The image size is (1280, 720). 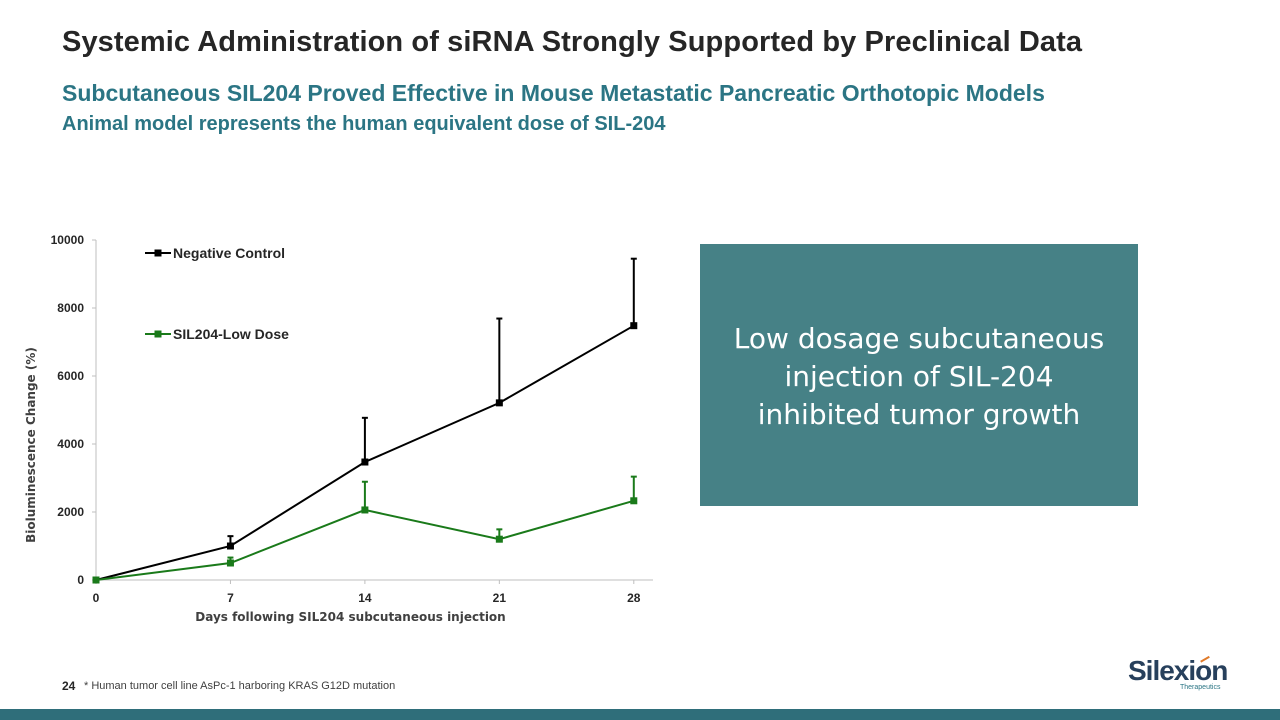 I want to click on legend-entry: SIL204-Low Dose, so click(x=217, y=334).